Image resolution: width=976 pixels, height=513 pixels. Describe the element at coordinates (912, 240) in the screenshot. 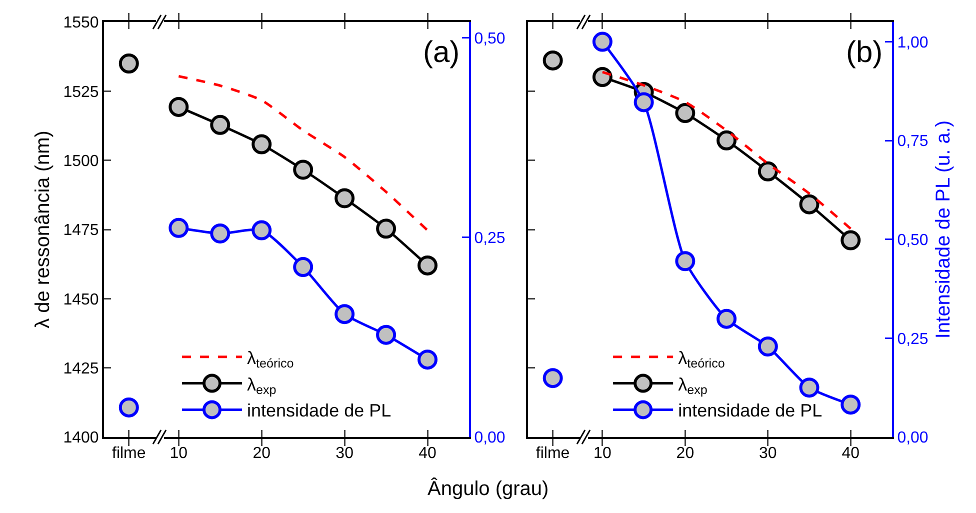

I see `text: 0,50` at that location.